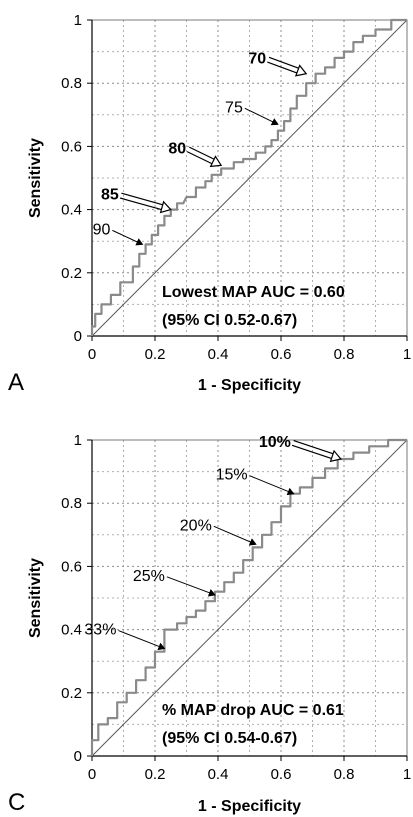  What do you see at coordinates (149, 576) in the screenshot?
I see `threshold-label: 25%` at bounding box center [149, 576].